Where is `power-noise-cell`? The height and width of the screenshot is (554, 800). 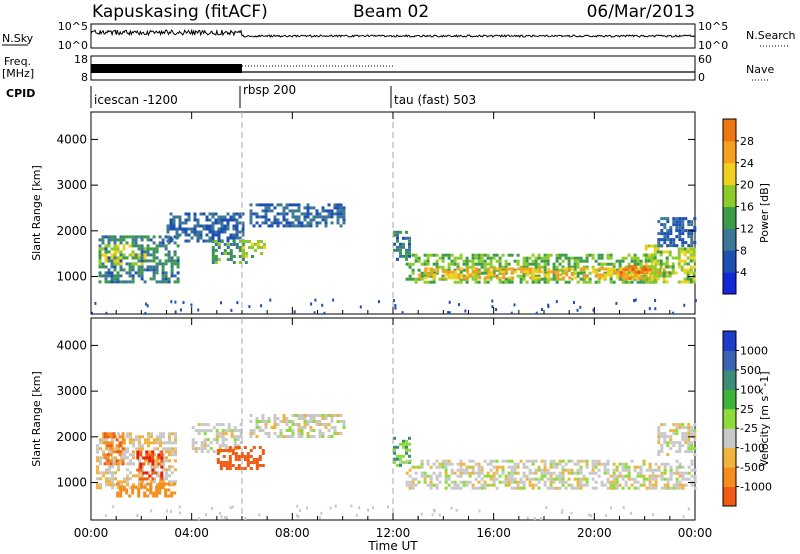
power-noise-cell is located at coordinates (360, 307).